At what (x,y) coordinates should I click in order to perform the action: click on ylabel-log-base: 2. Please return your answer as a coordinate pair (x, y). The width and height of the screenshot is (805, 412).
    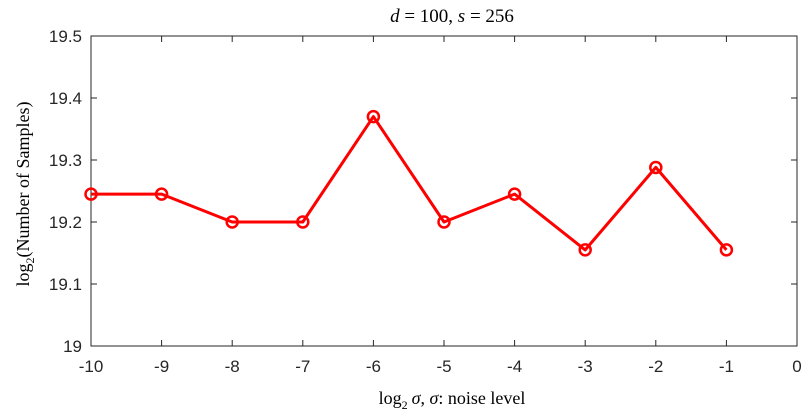
    Looking at the image, I should click on (30, 260).